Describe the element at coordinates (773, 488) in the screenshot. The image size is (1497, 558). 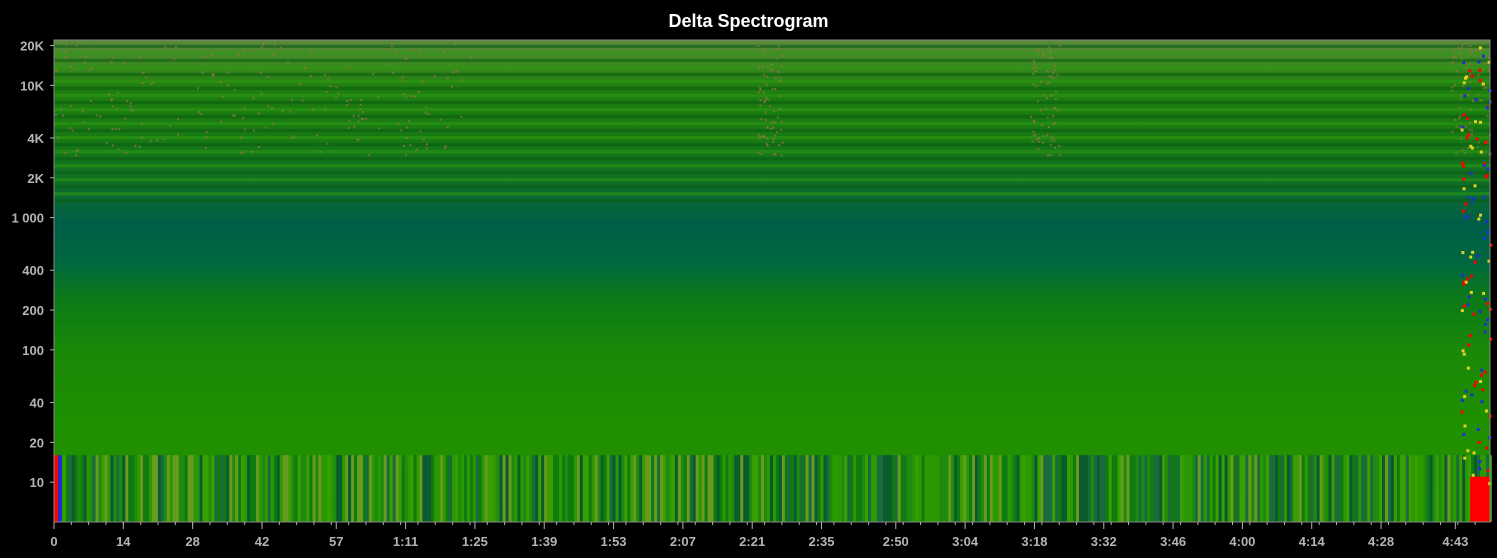
I see `low-frequency-strip` at that location.